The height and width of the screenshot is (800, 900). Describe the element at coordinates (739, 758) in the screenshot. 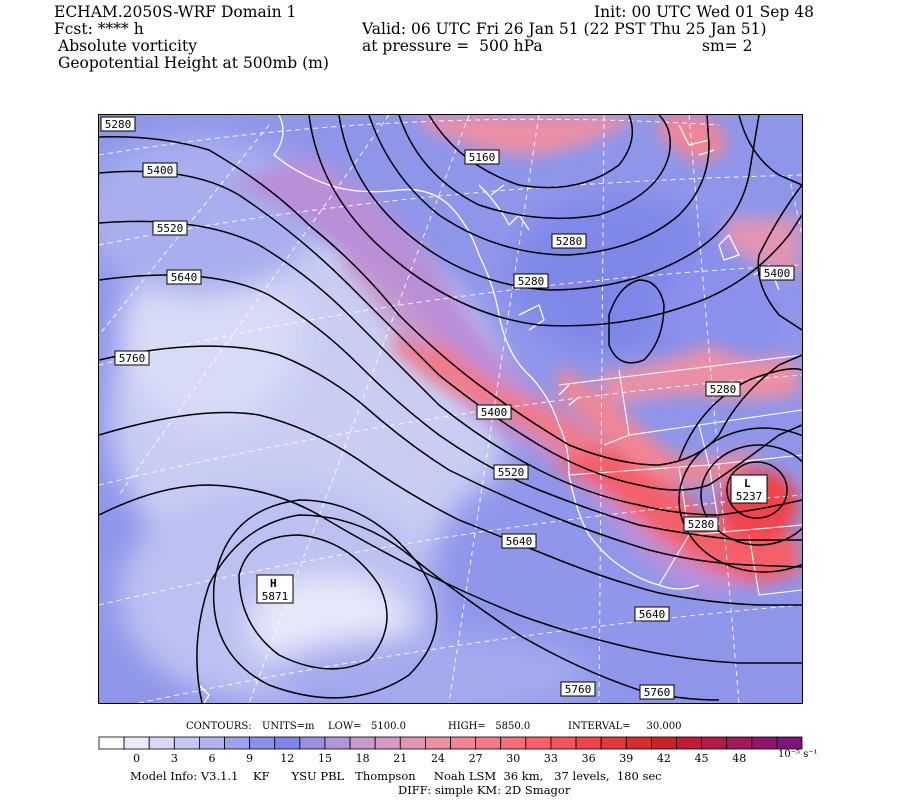

I see `colorbar-tick-label: 48` at that location.